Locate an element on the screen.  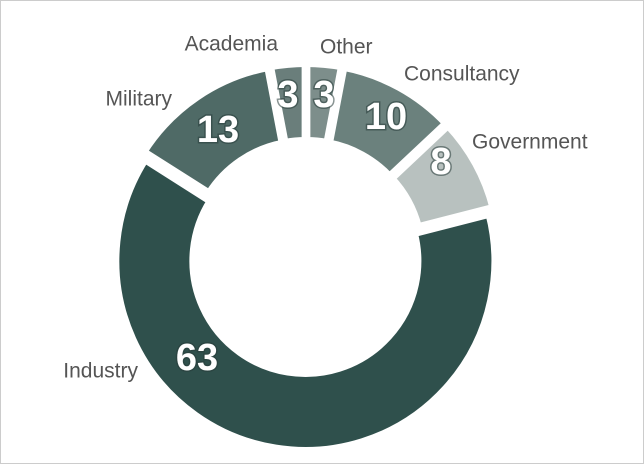
value-label: 8 is located at coordinates (440, 162).